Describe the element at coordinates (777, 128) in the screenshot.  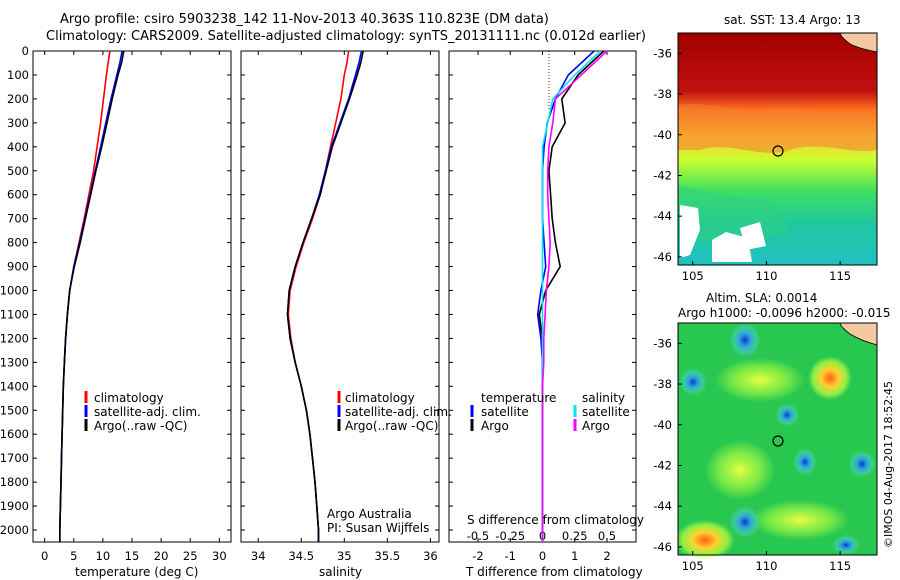
I see `sst-front-meander` at that location.